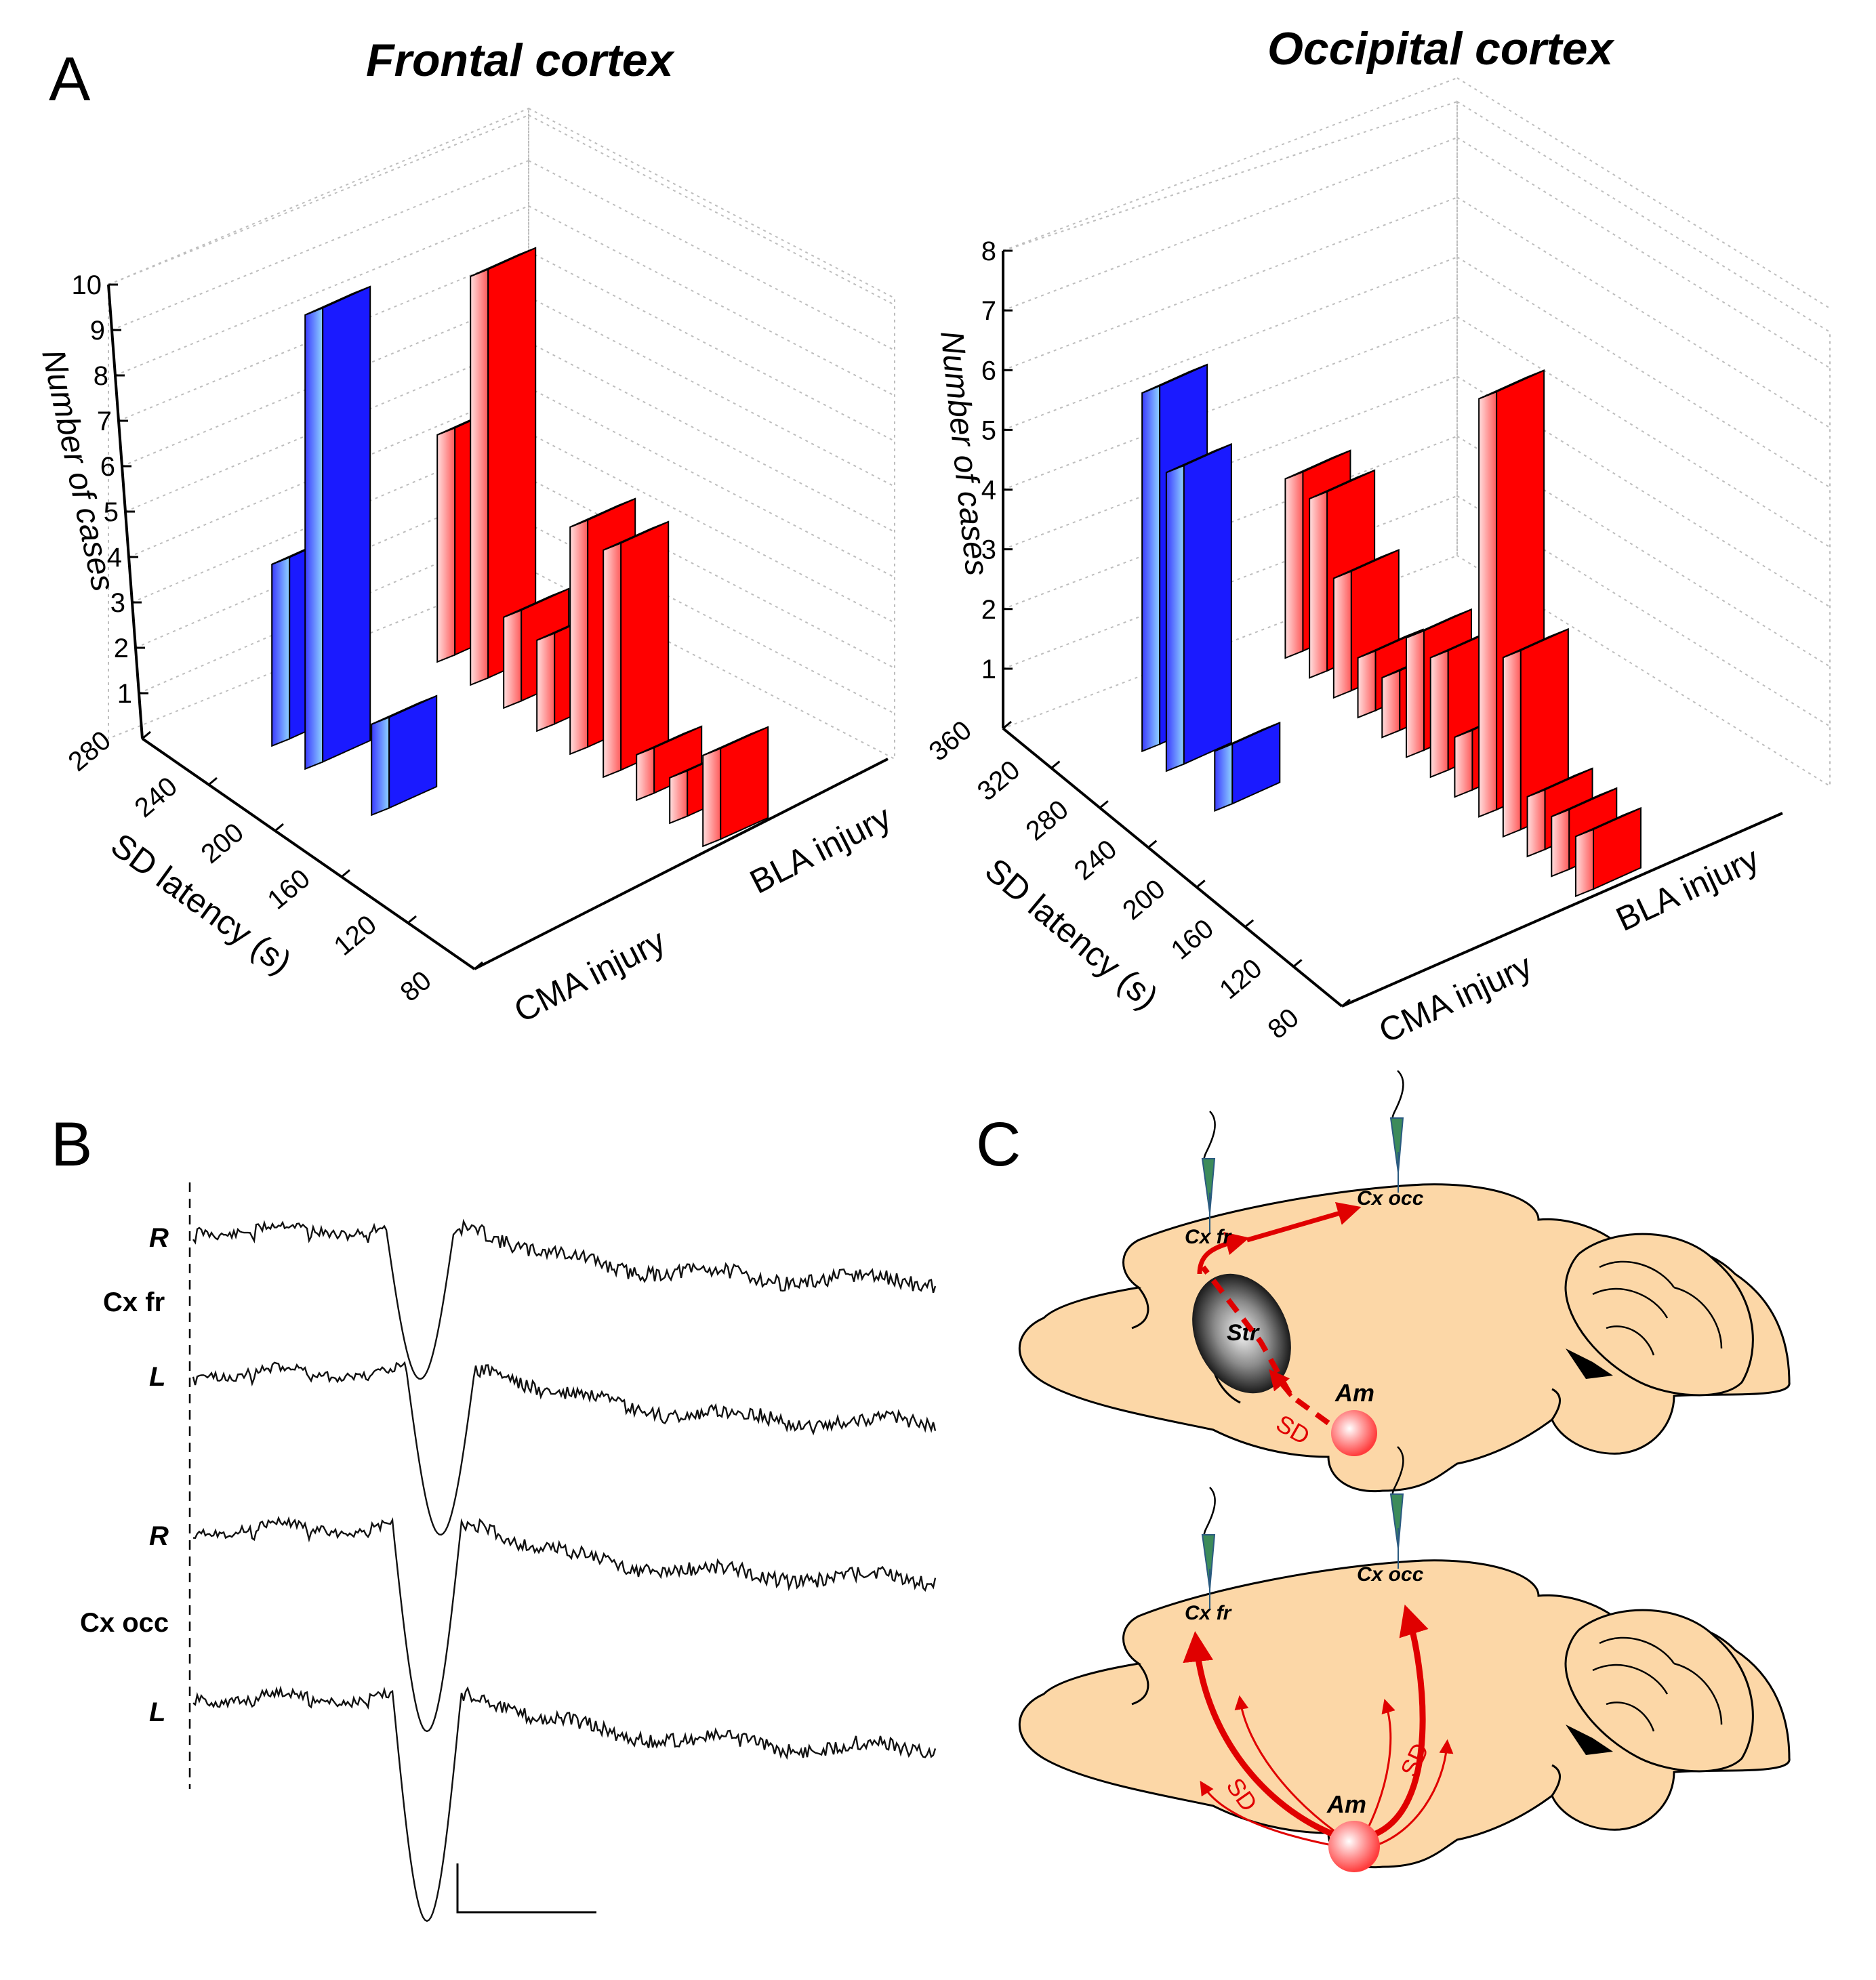 The width and height of the screenshot is (1876, 1980). I want to click on brain-diagram-bottom: Am SD SD Cx fr Cx occ, so click(1404, 1659).